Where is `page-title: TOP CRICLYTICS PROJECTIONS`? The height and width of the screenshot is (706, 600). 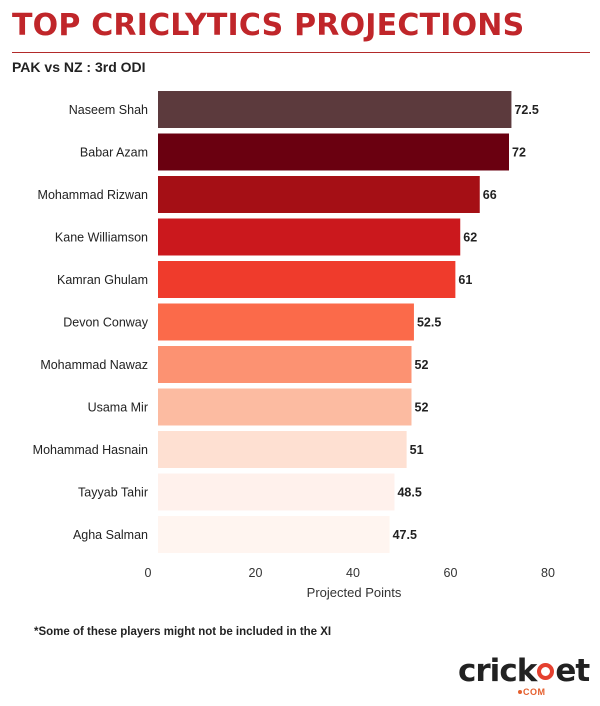 page-title: TOP CRICLYTICS PROJECTIONS is located at coordinates (268, 25).